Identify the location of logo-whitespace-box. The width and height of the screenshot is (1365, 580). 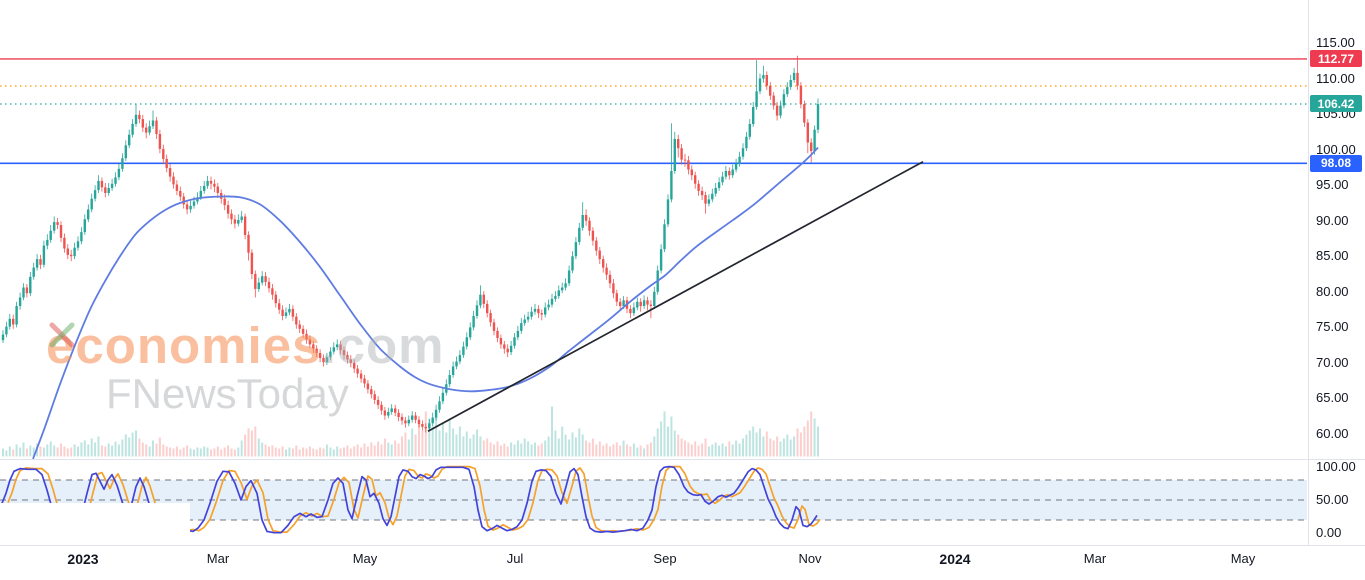
(95, 523).